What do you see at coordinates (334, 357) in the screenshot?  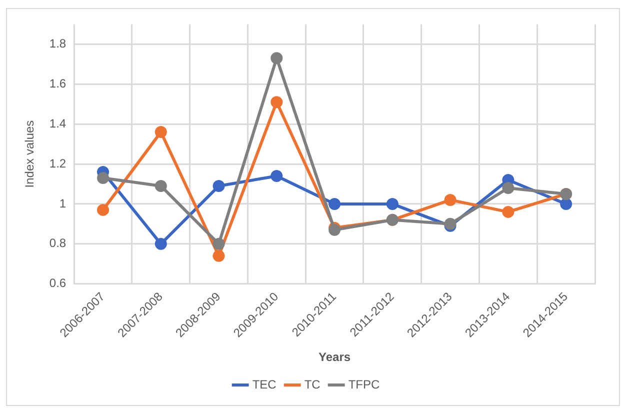 I see `x-axis-title: Years` at bounding box center [334, 357].